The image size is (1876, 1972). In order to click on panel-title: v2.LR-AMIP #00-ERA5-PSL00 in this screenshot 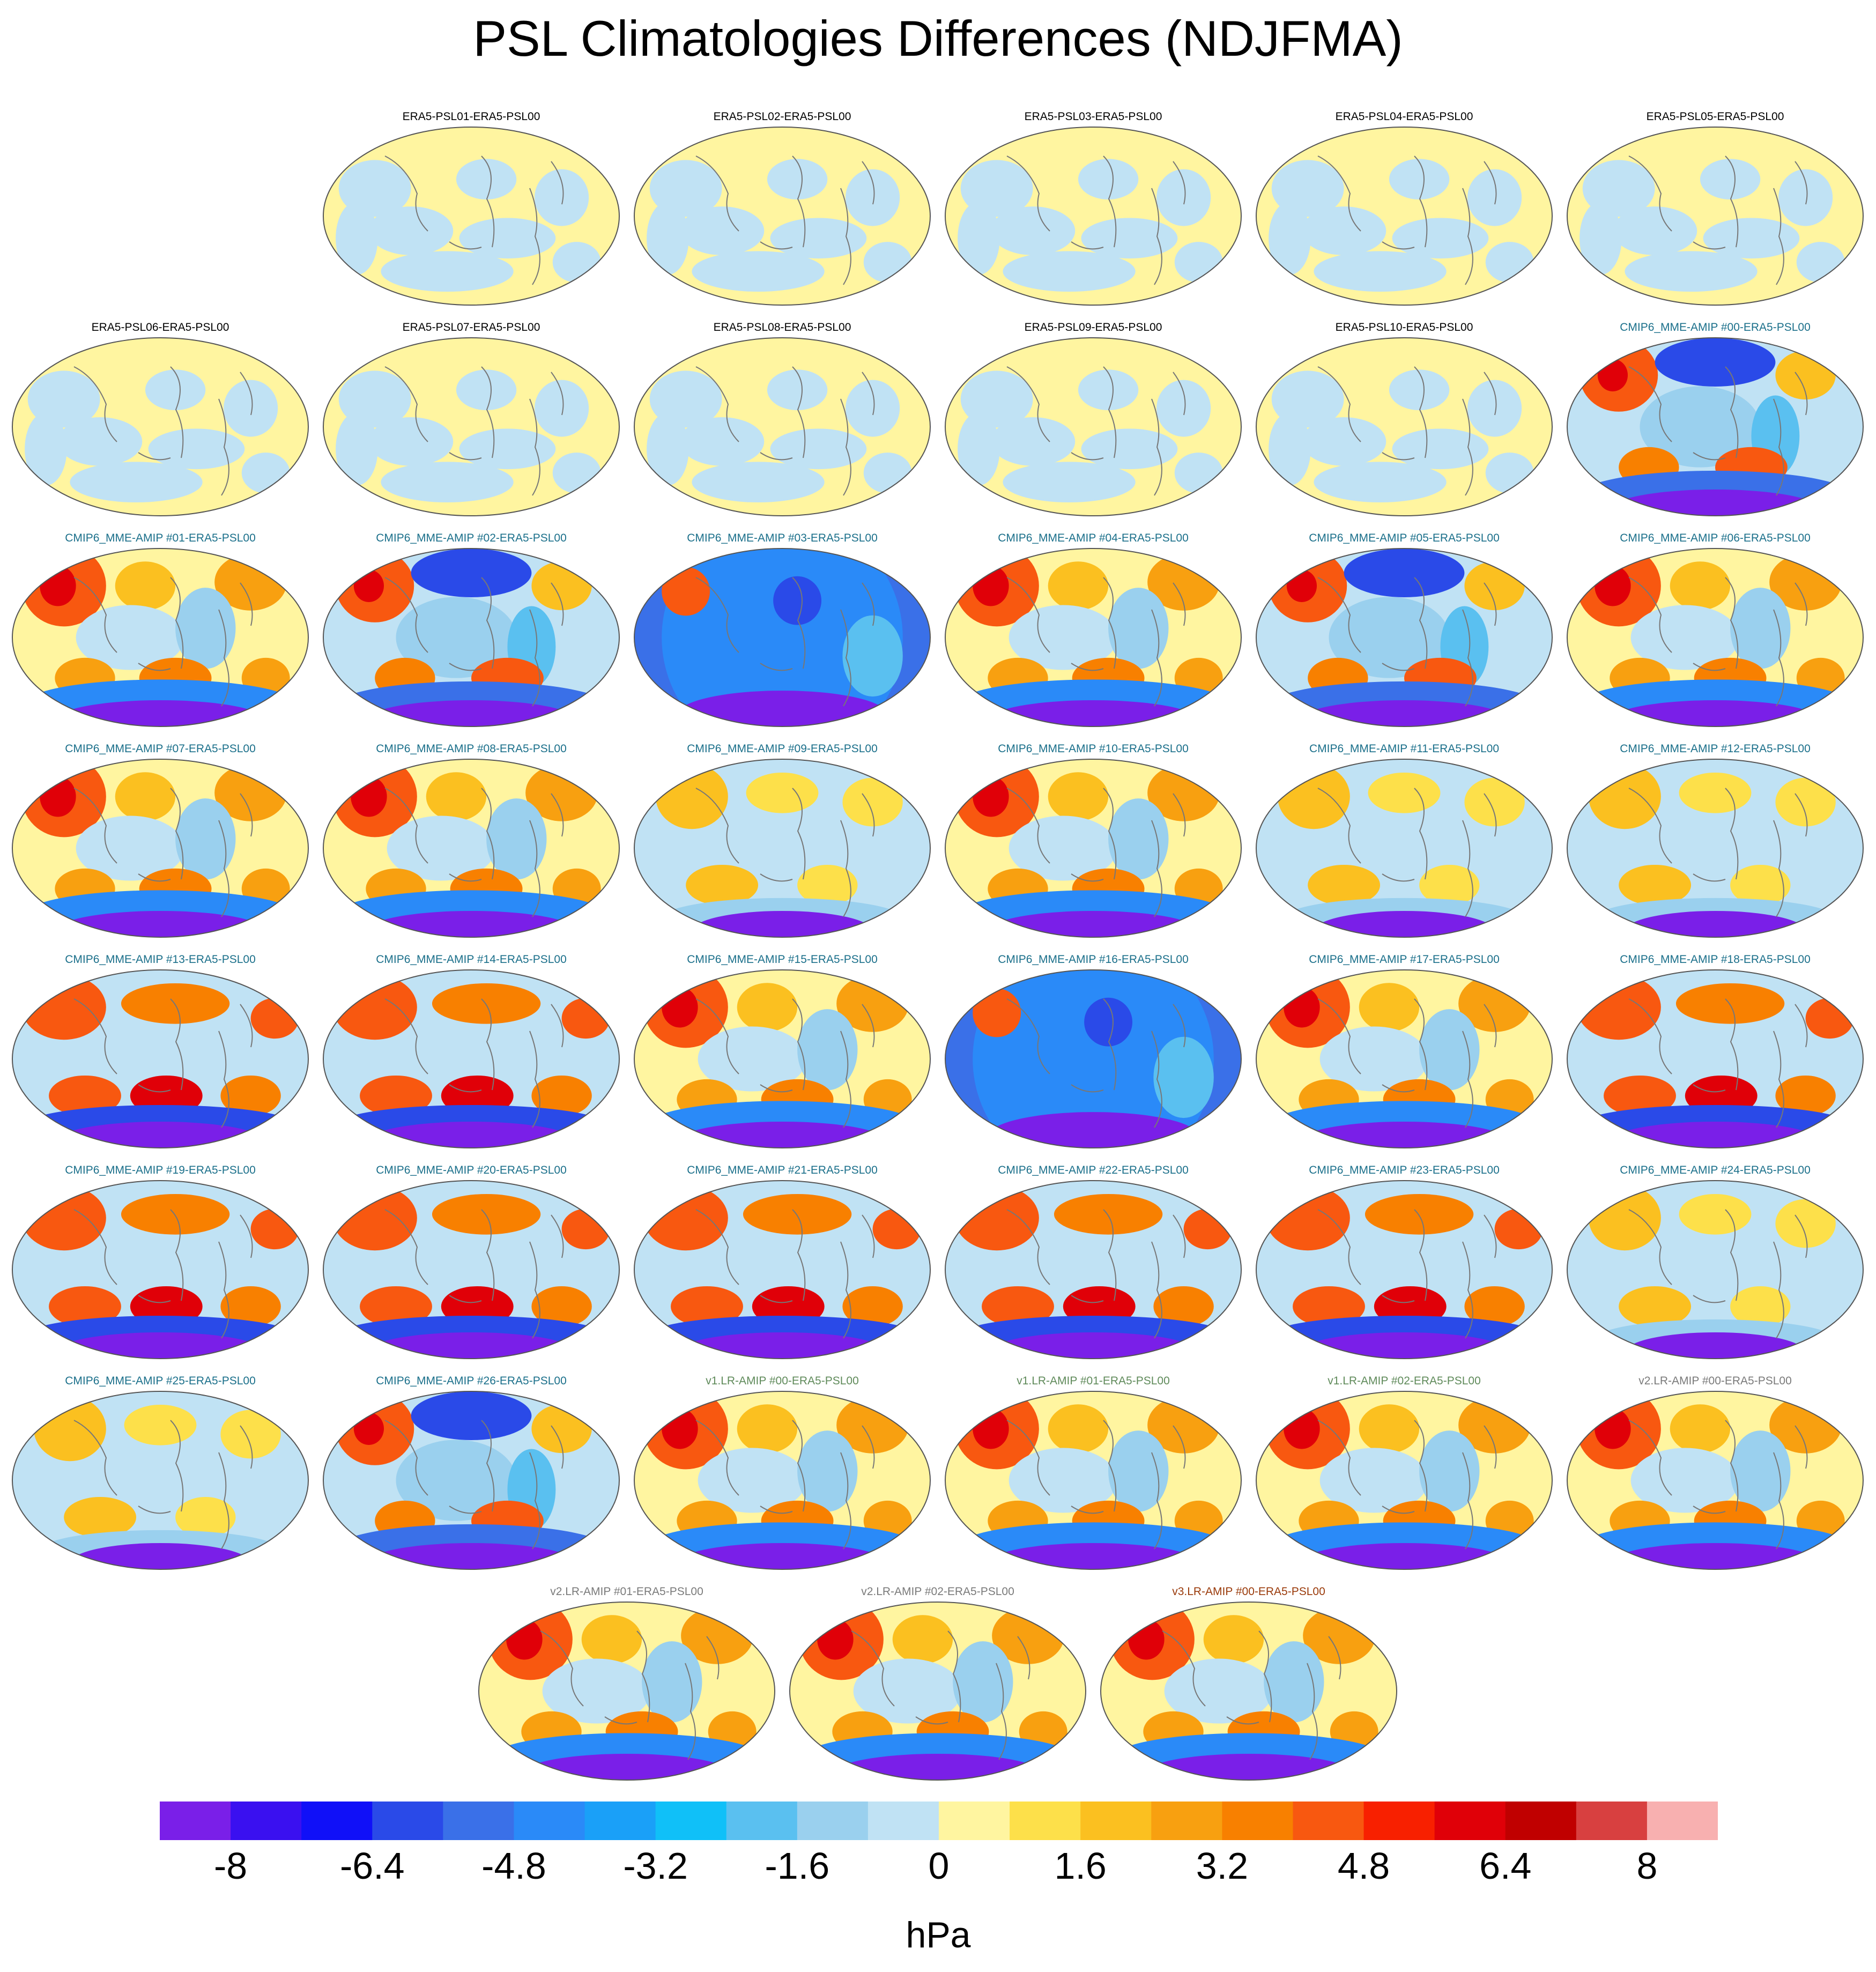, I will do `click(1715, 1381)`.